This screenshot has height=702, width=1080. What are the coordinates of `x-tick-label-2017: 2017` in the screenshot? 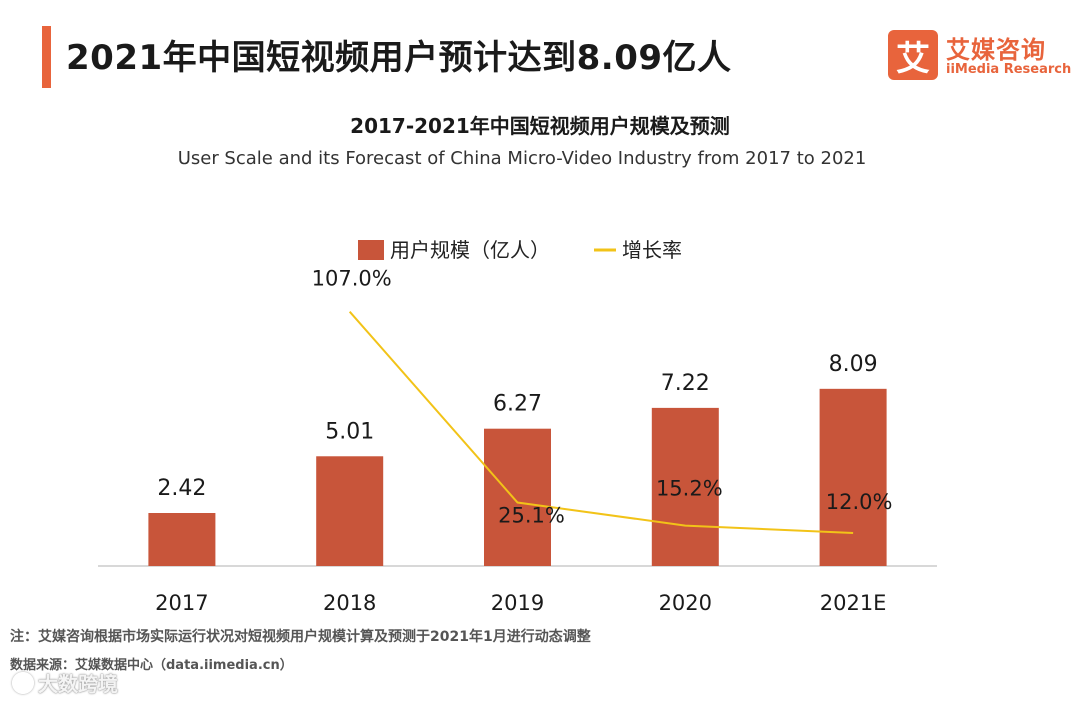 It's located at (181, 603).